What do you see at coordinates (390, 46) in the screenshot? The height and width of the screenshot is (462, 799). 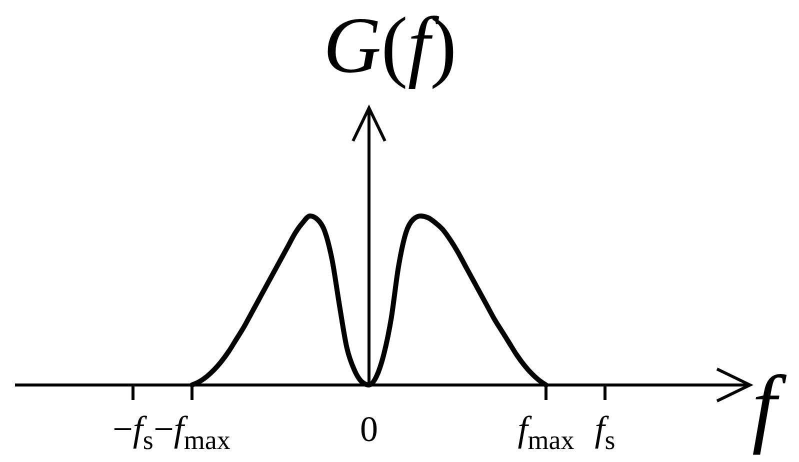 I see `y-axis-title: G(f)` at bounding box center [390, 46].